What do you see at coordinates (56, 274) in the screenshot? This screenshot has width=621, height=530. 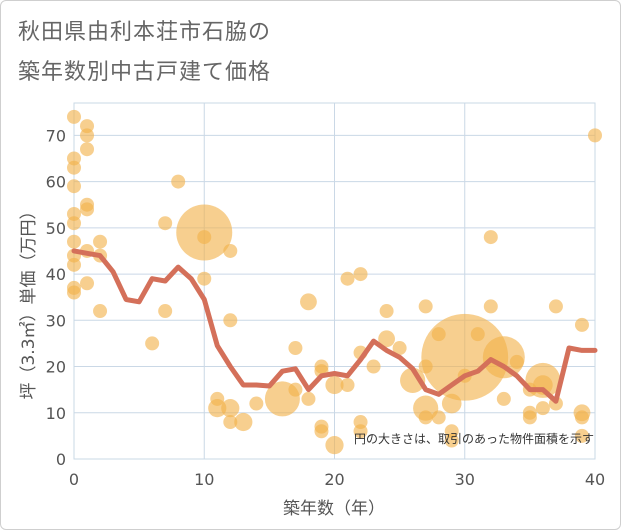 I see `y-tick-label: 40` at bounding box center [56, 274].